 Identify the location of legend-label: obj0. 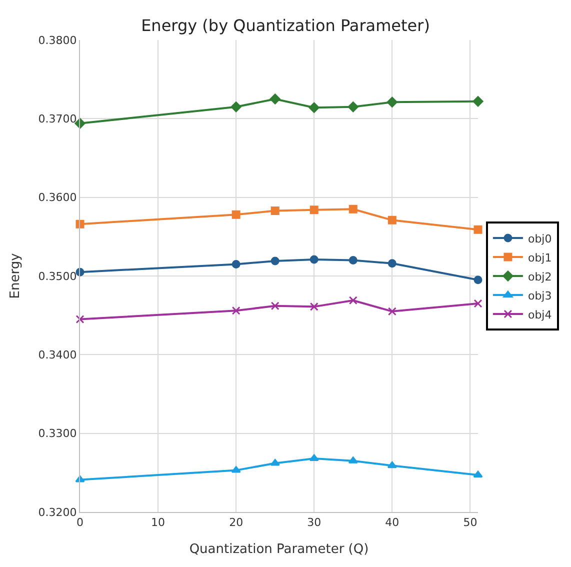
(540, 239).